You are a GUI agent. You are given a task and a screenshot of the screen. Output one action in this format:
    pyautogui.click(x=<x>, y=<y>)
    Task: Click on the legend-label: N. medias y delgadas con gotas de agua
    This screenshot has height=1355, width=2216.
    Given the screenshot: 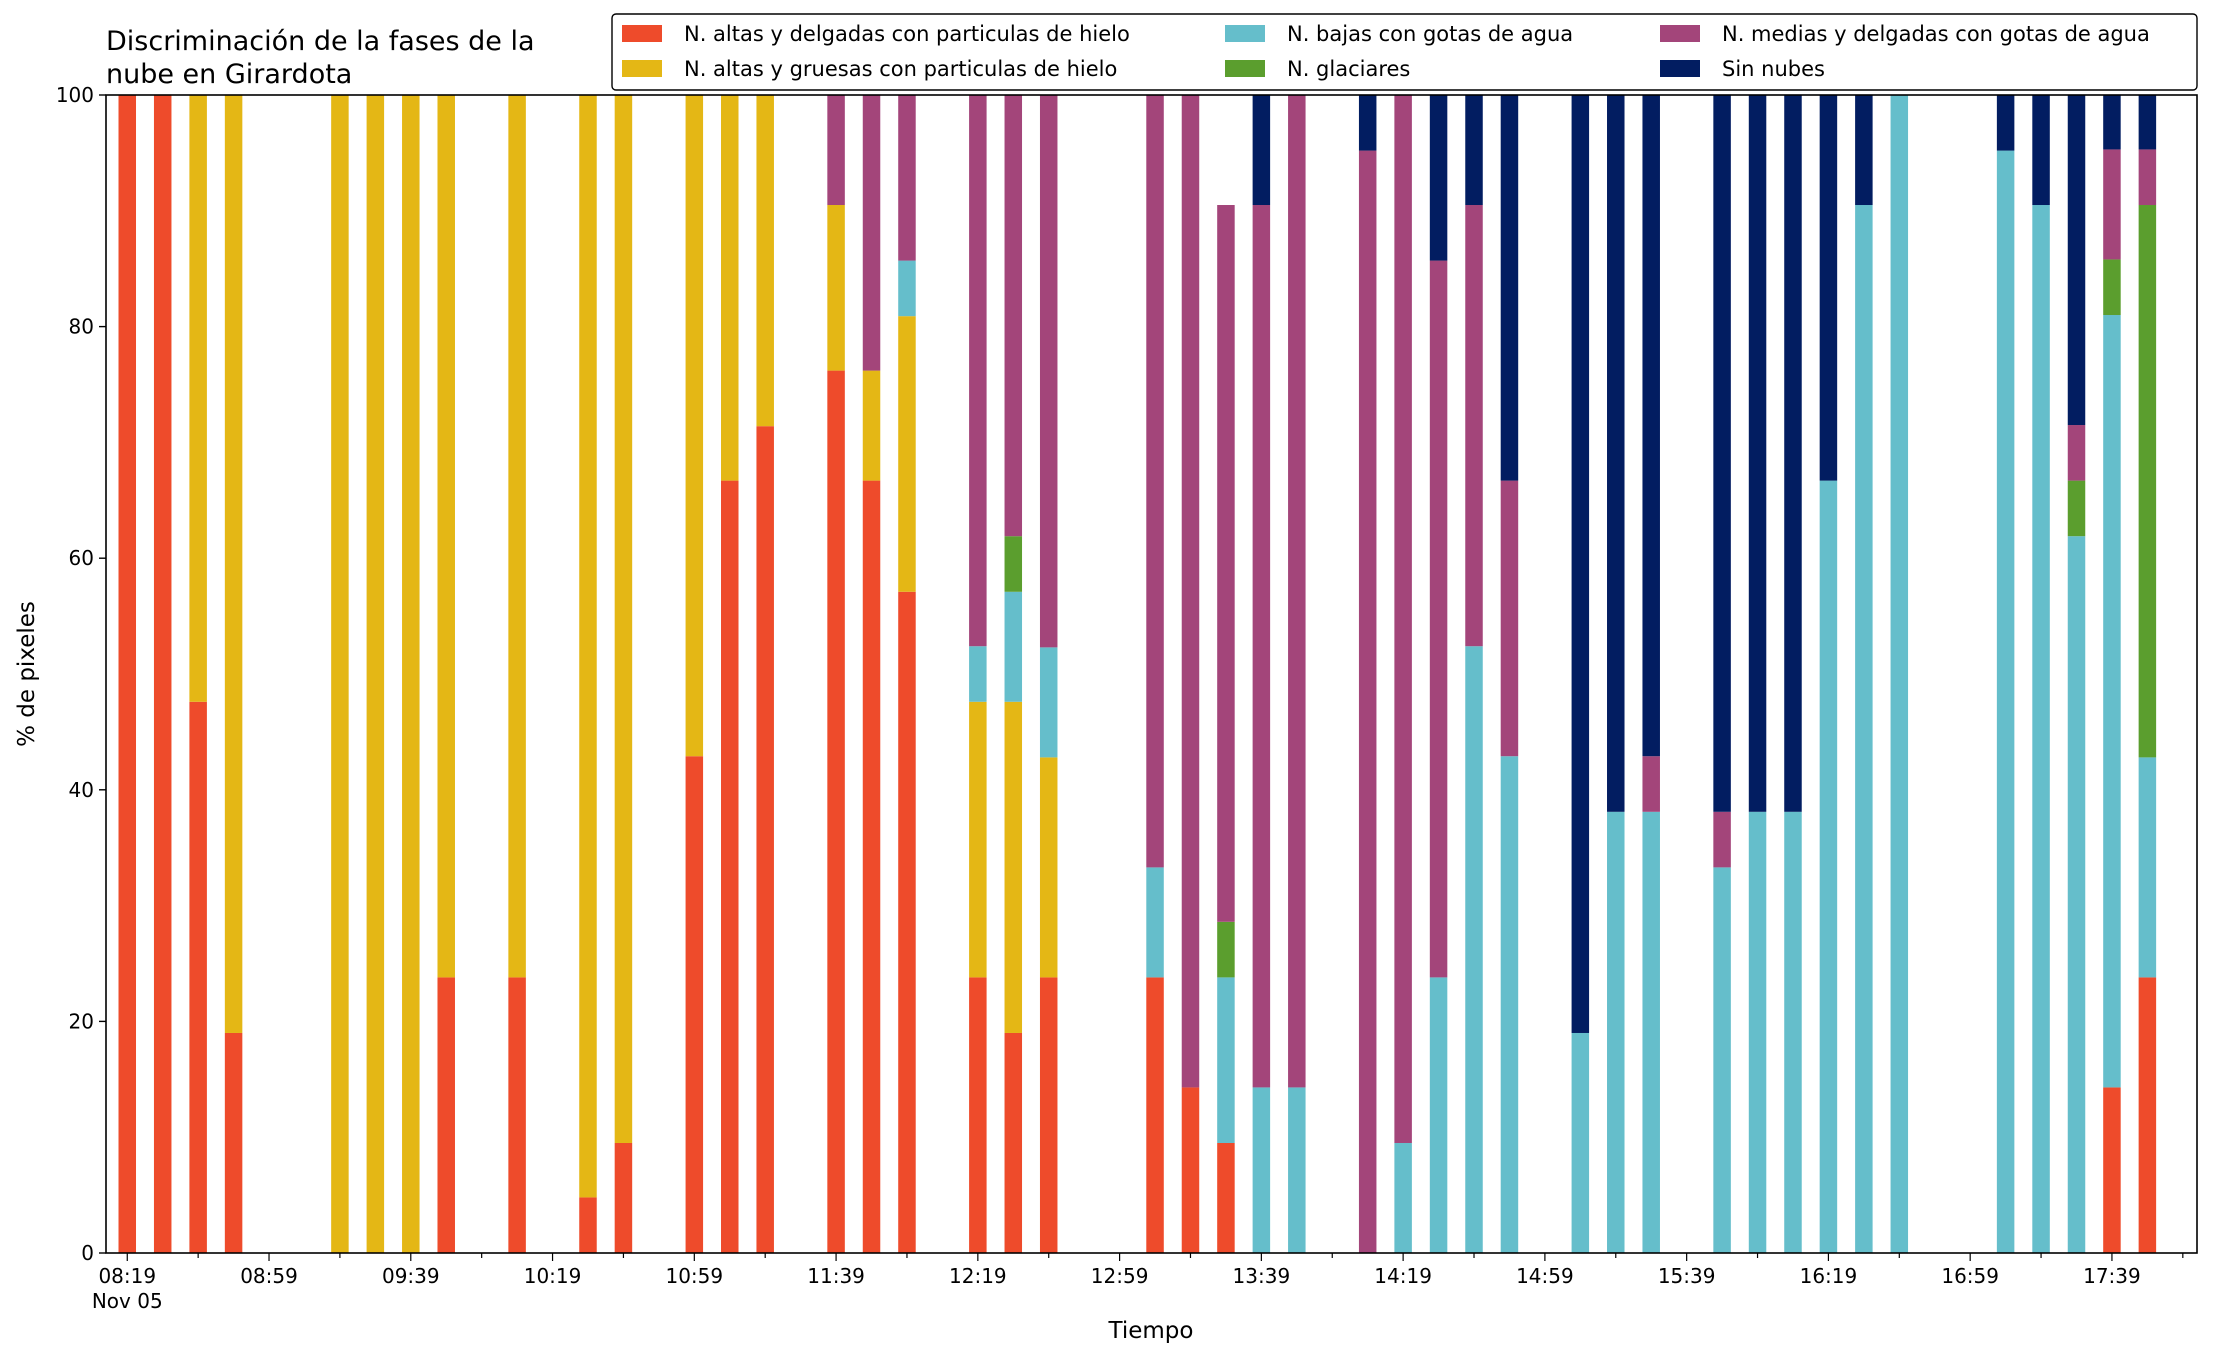 What is the action you would take?
    pyautogui.click(x=1936, y=34)
    